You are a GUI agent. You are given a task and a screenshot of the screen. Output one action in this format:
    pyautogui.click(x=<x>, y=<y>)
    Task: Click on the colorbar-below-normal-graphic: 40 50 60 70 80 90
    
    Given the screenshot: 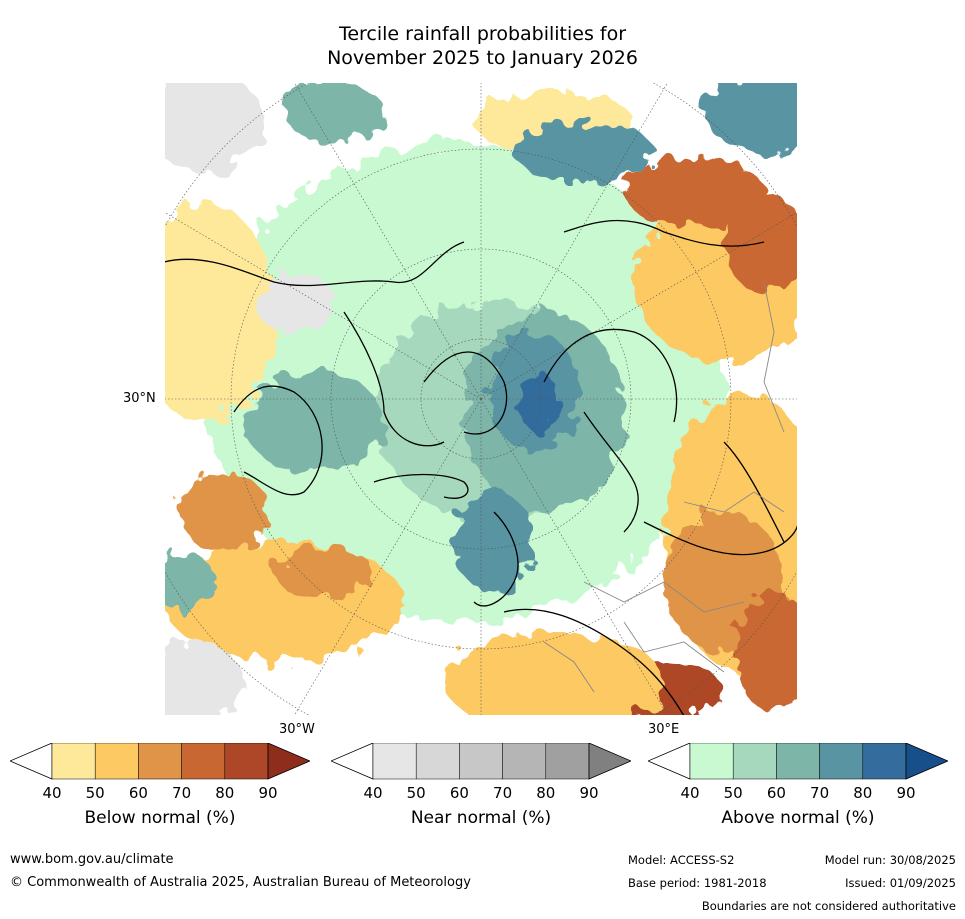 What is the action you would take?
    pyautogui.click(x=160, y=772)
    